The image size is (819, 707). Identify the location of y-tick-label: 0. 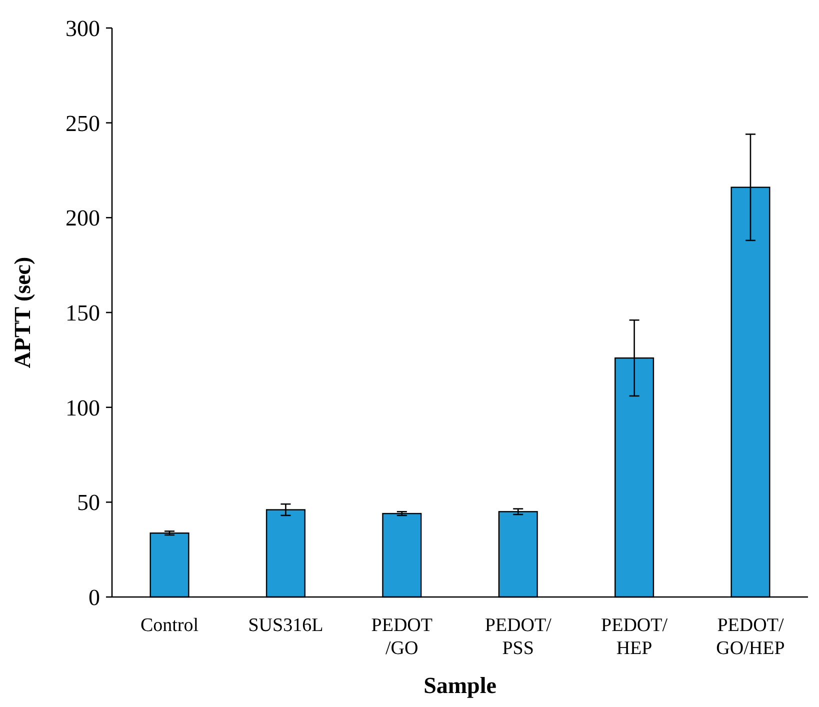
(94, 597).